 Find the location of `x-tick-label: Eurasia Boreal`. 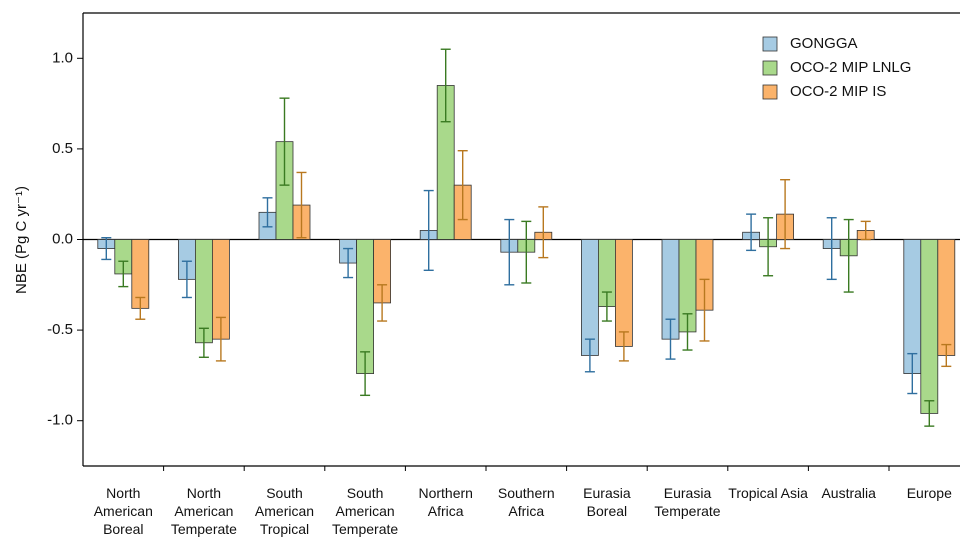

x-tick-label: Eurasia Boreal is located at coordinates (607, 502).